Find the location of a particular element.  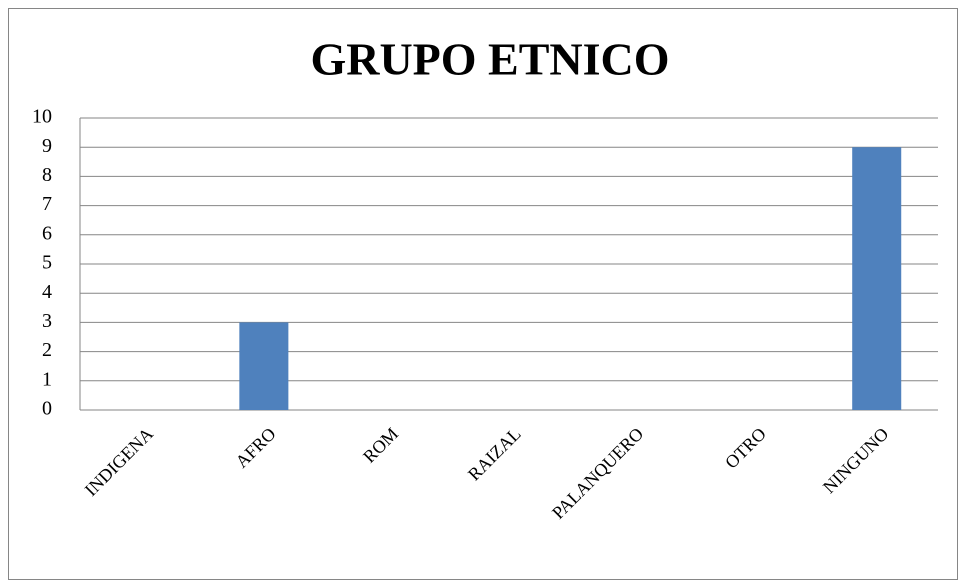

y-tick-label: 3 is located at coordinates (47, 321).